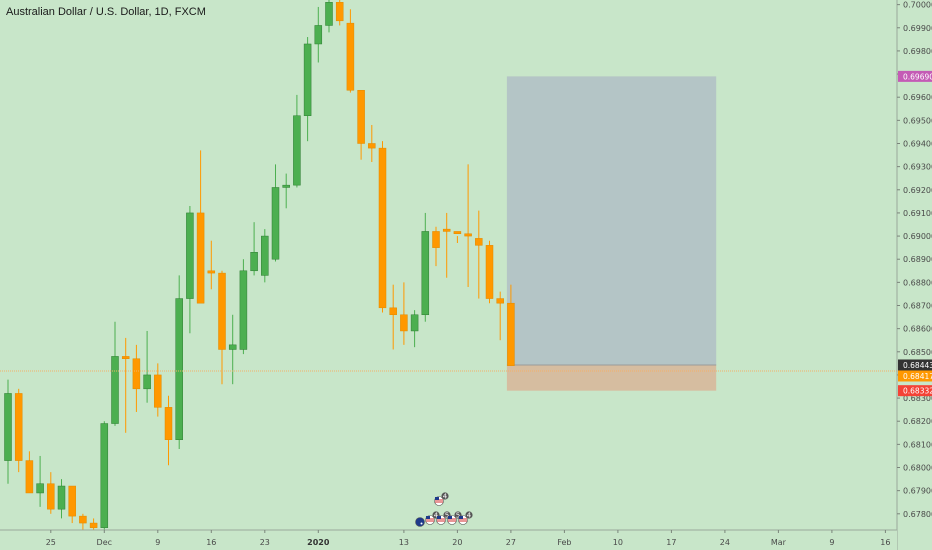 Image resolution: width=932 pixels, height=550 pixels. Describe the element at coordinates (564, 542) in the screenshot. I see `x-tick-label: Feb` at that location.